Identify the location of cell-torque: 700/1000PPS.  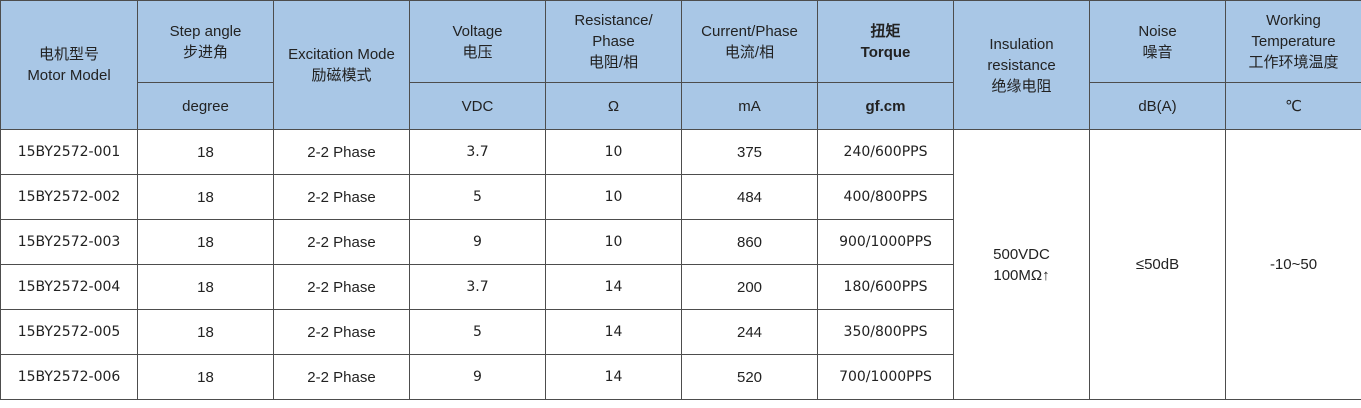
(885, 377).